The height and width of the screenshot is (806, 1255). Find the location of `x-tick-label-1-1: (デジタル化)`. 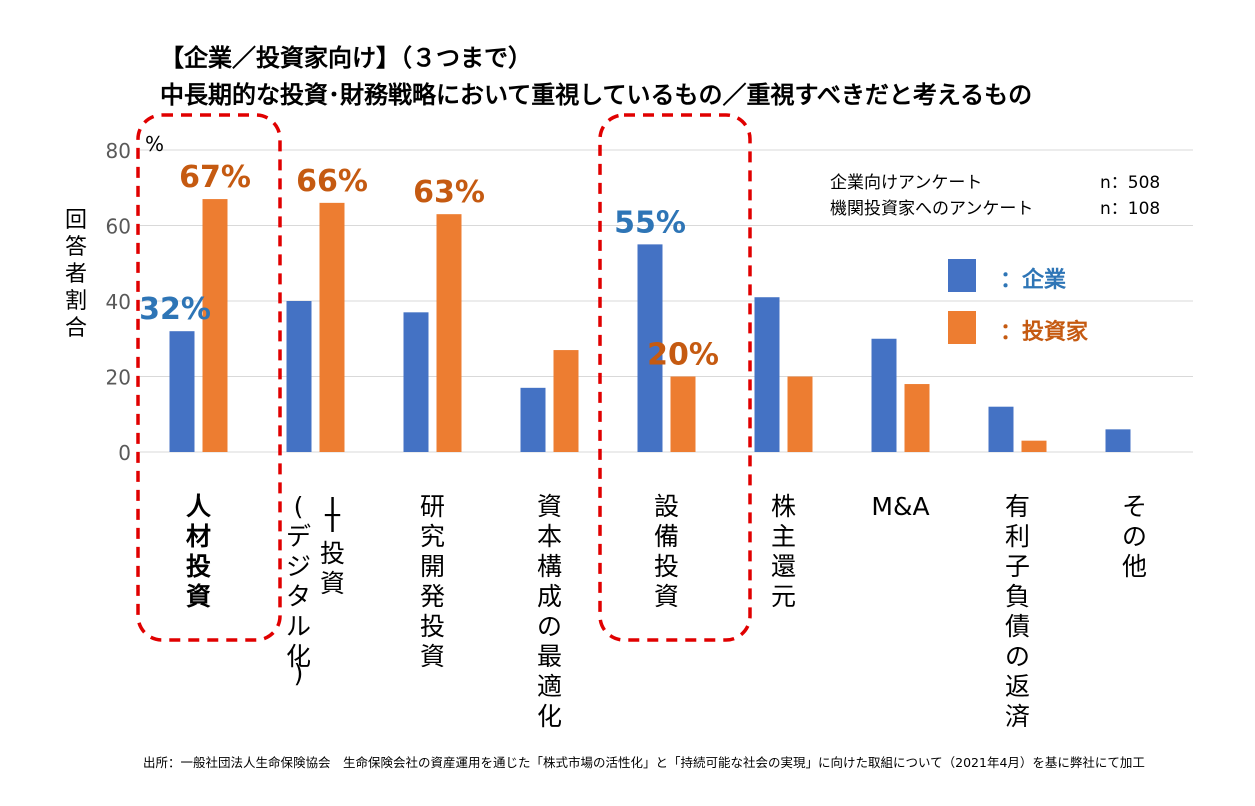

x-tick-label-1-1: (デジタル化) is located at coordinates (298, 590).